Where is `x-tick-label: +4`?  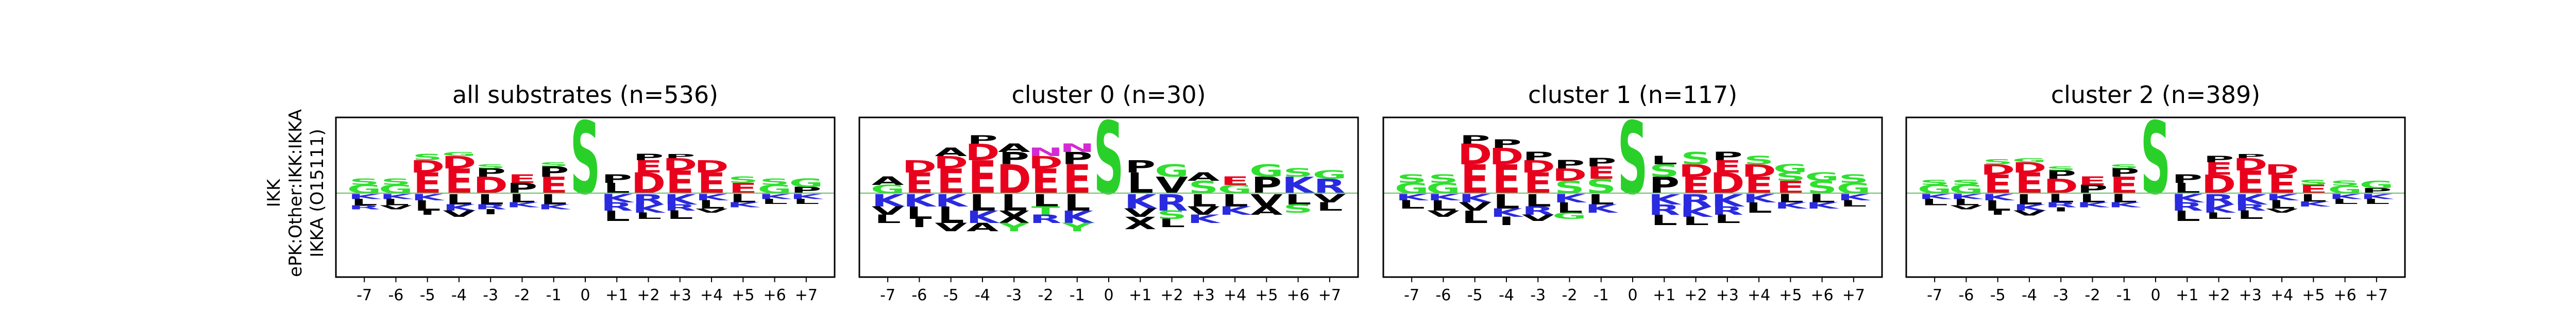
x-tick-label: +4 is located at coordinates (1235, 295).